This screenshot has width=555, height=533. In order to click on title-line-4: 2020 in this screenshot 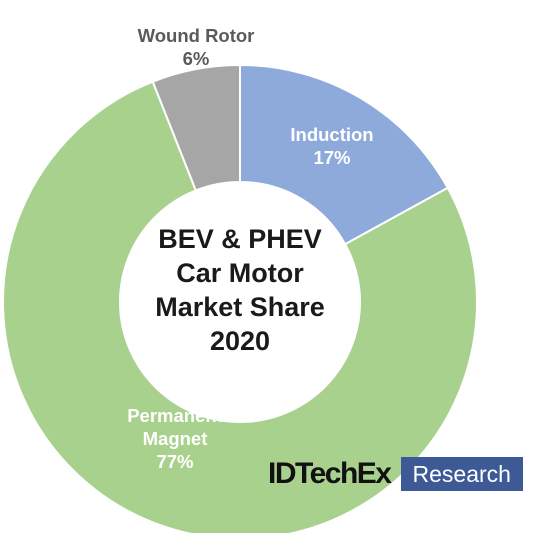, I will do `click(240, 341)`.